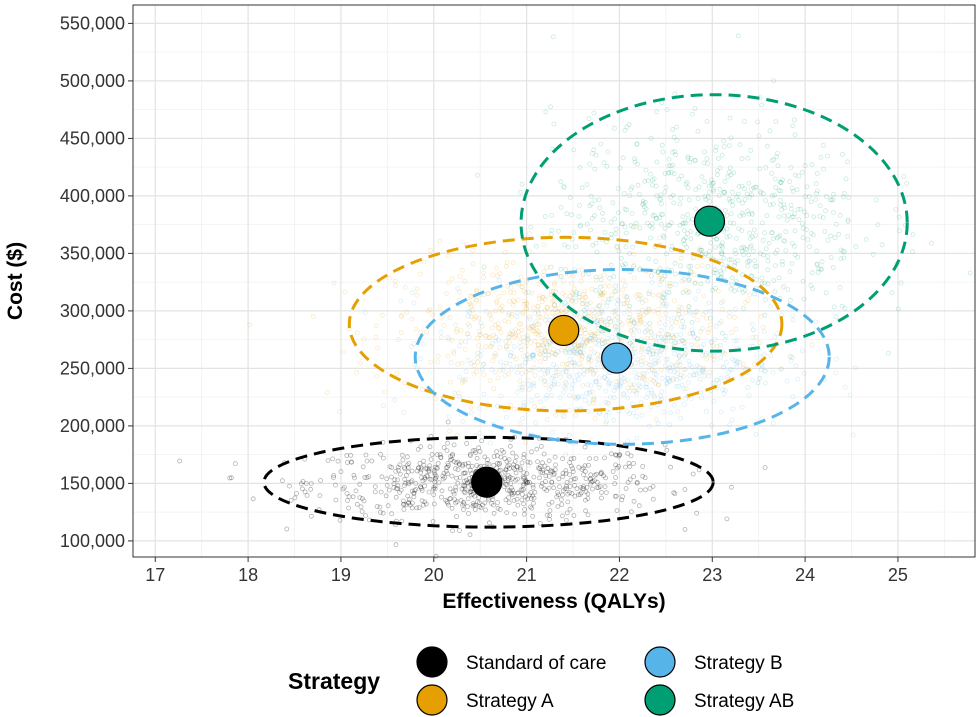 The height and width of the screenshot is (717, 980). Describe the element at coordinates (709, 221) in the screenshot. I see `mean-point-strategy-ab` at that location.